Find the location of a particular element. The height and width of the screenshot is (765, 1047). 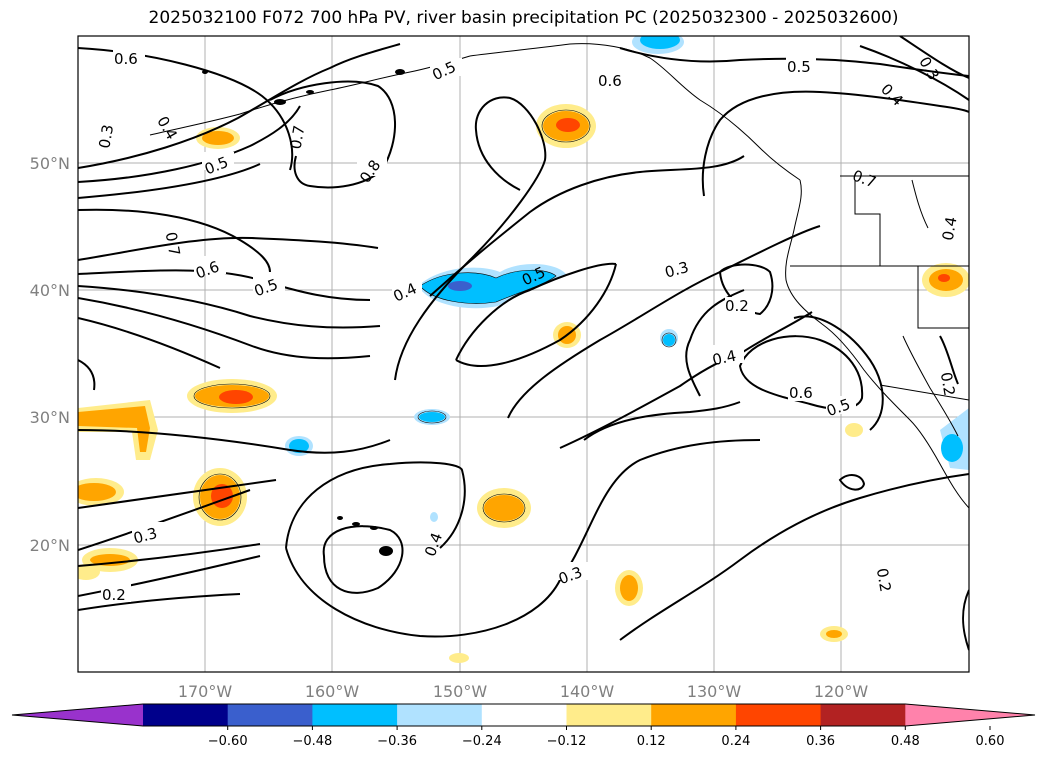

colorbar-extend-low is located at coordinates (77, 715).